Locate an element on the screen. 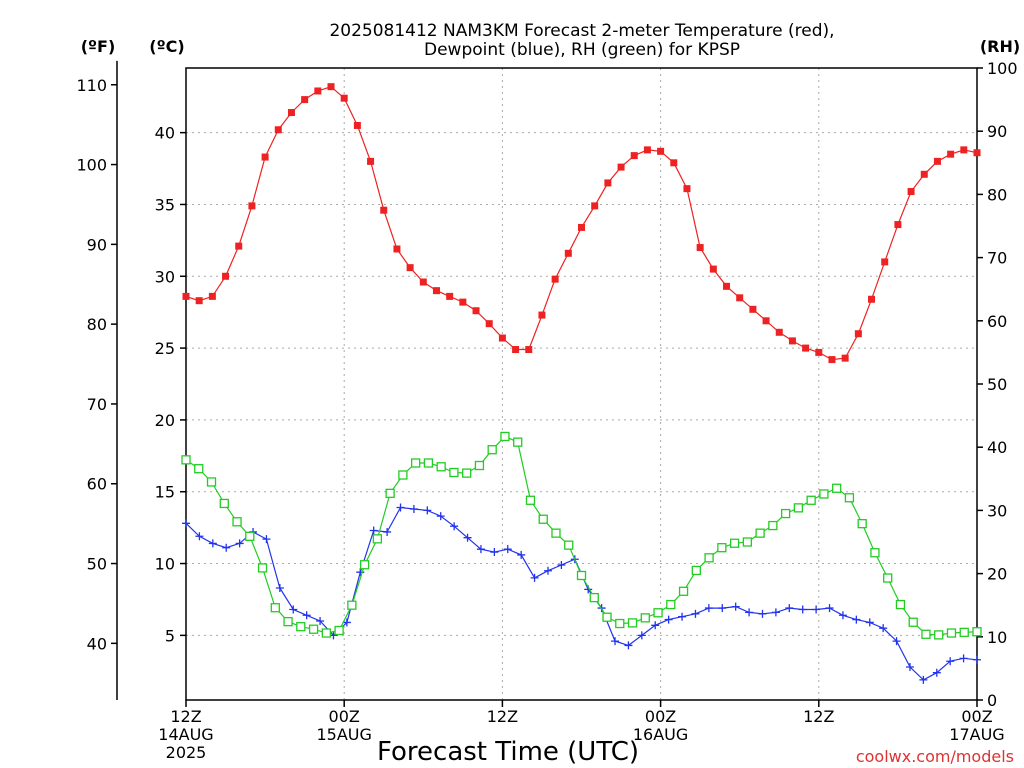 This screenshot has height=768, width=1024. celsius-tick-label: 25 is located at coordinates (165, 348).